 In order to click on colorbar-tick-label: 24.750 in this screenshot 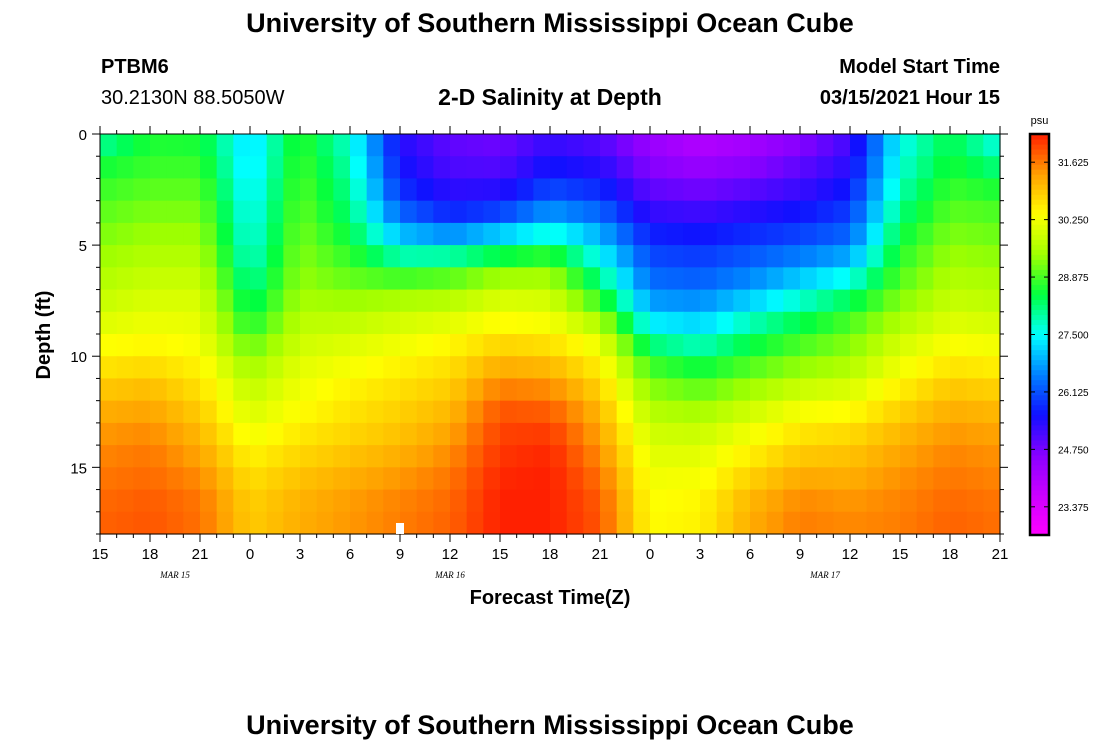, I will do `click(1073, 450)`.